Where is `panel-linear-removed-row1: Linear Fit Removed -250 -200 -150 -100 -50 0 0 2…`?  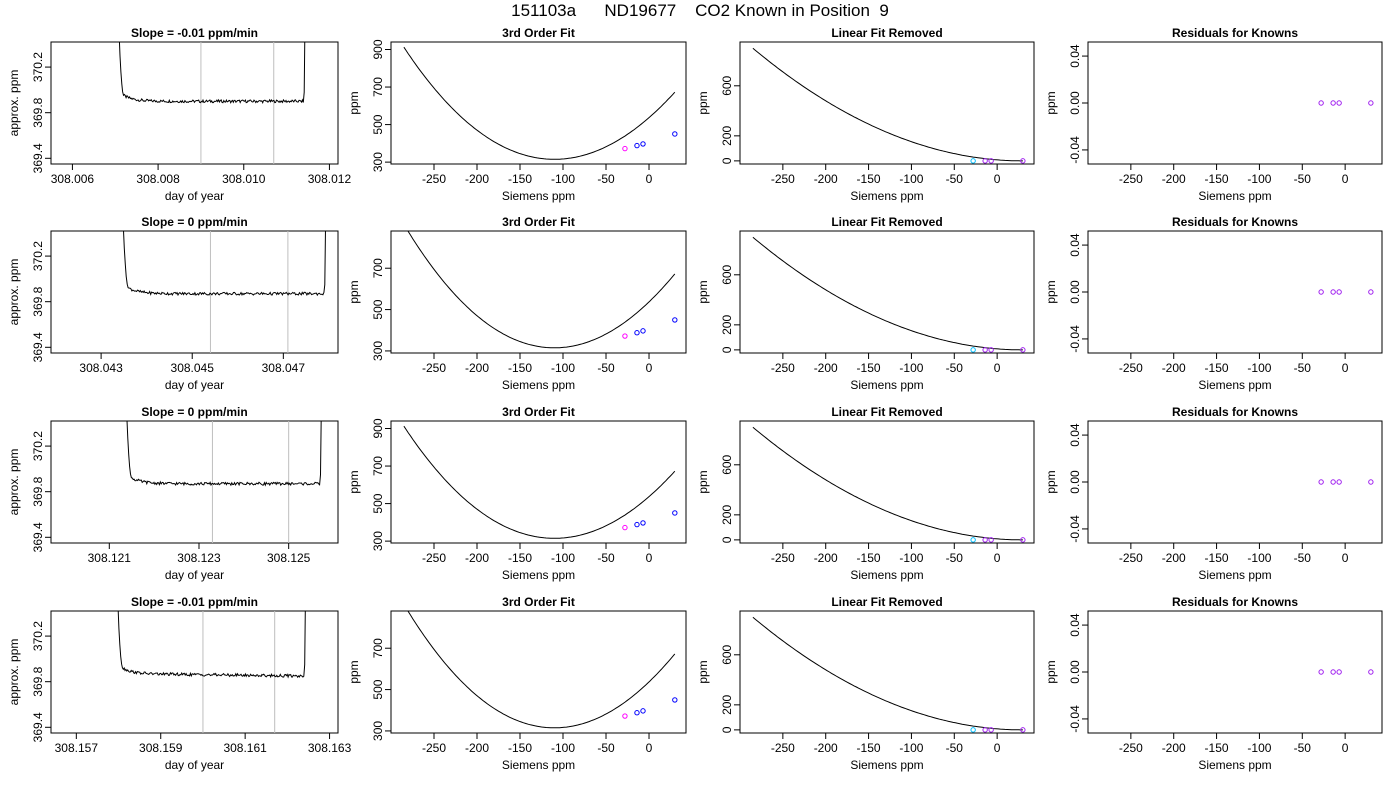 panel-linear-removed-row1: Linear Fit Removed -250 -200 -150 -100 -50 0 0 2… is located at coordinates (865, 114).